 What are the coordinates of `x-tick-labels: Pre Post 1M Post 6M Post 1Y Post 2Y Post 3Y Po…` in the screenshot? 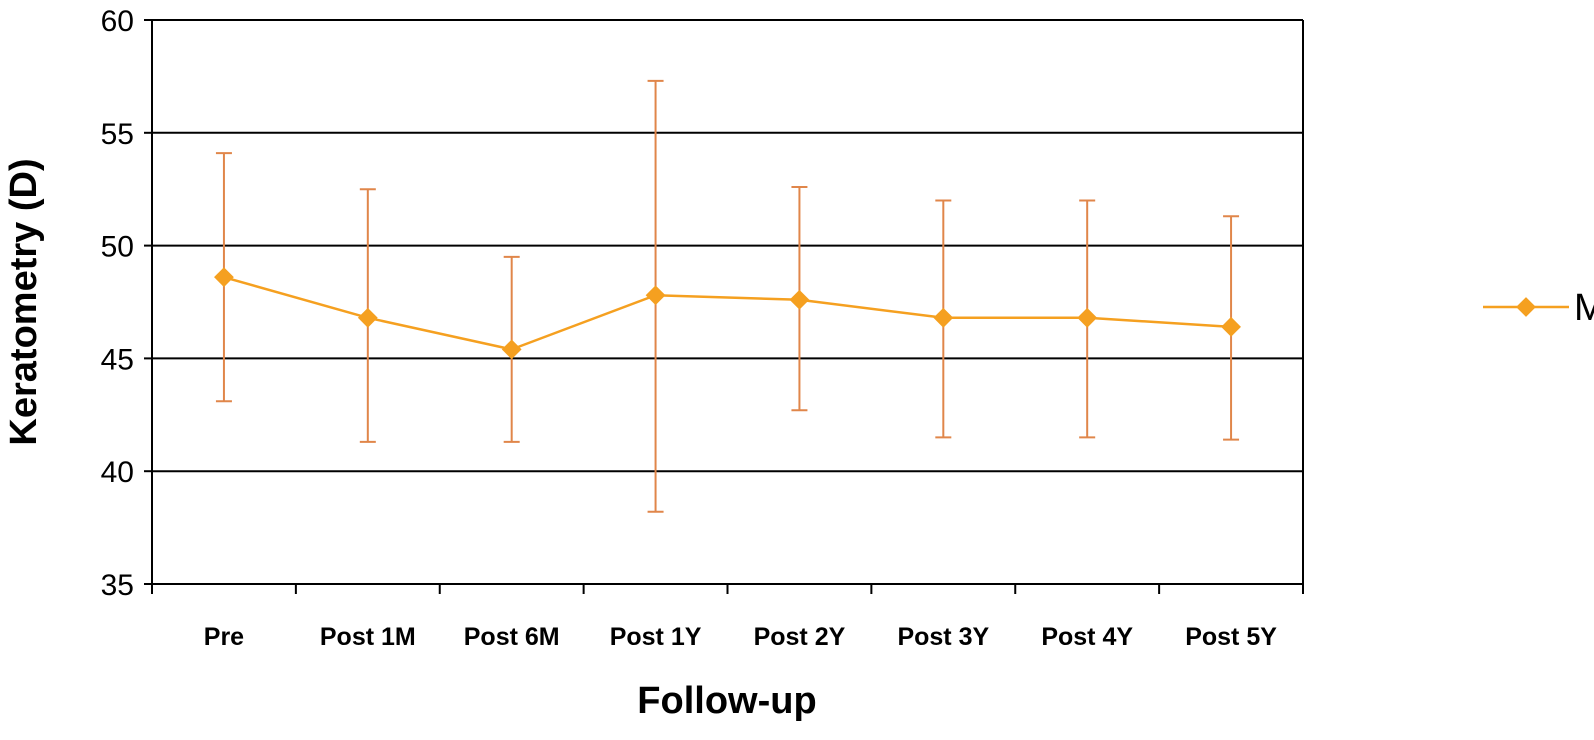 It's located at (740, 637).